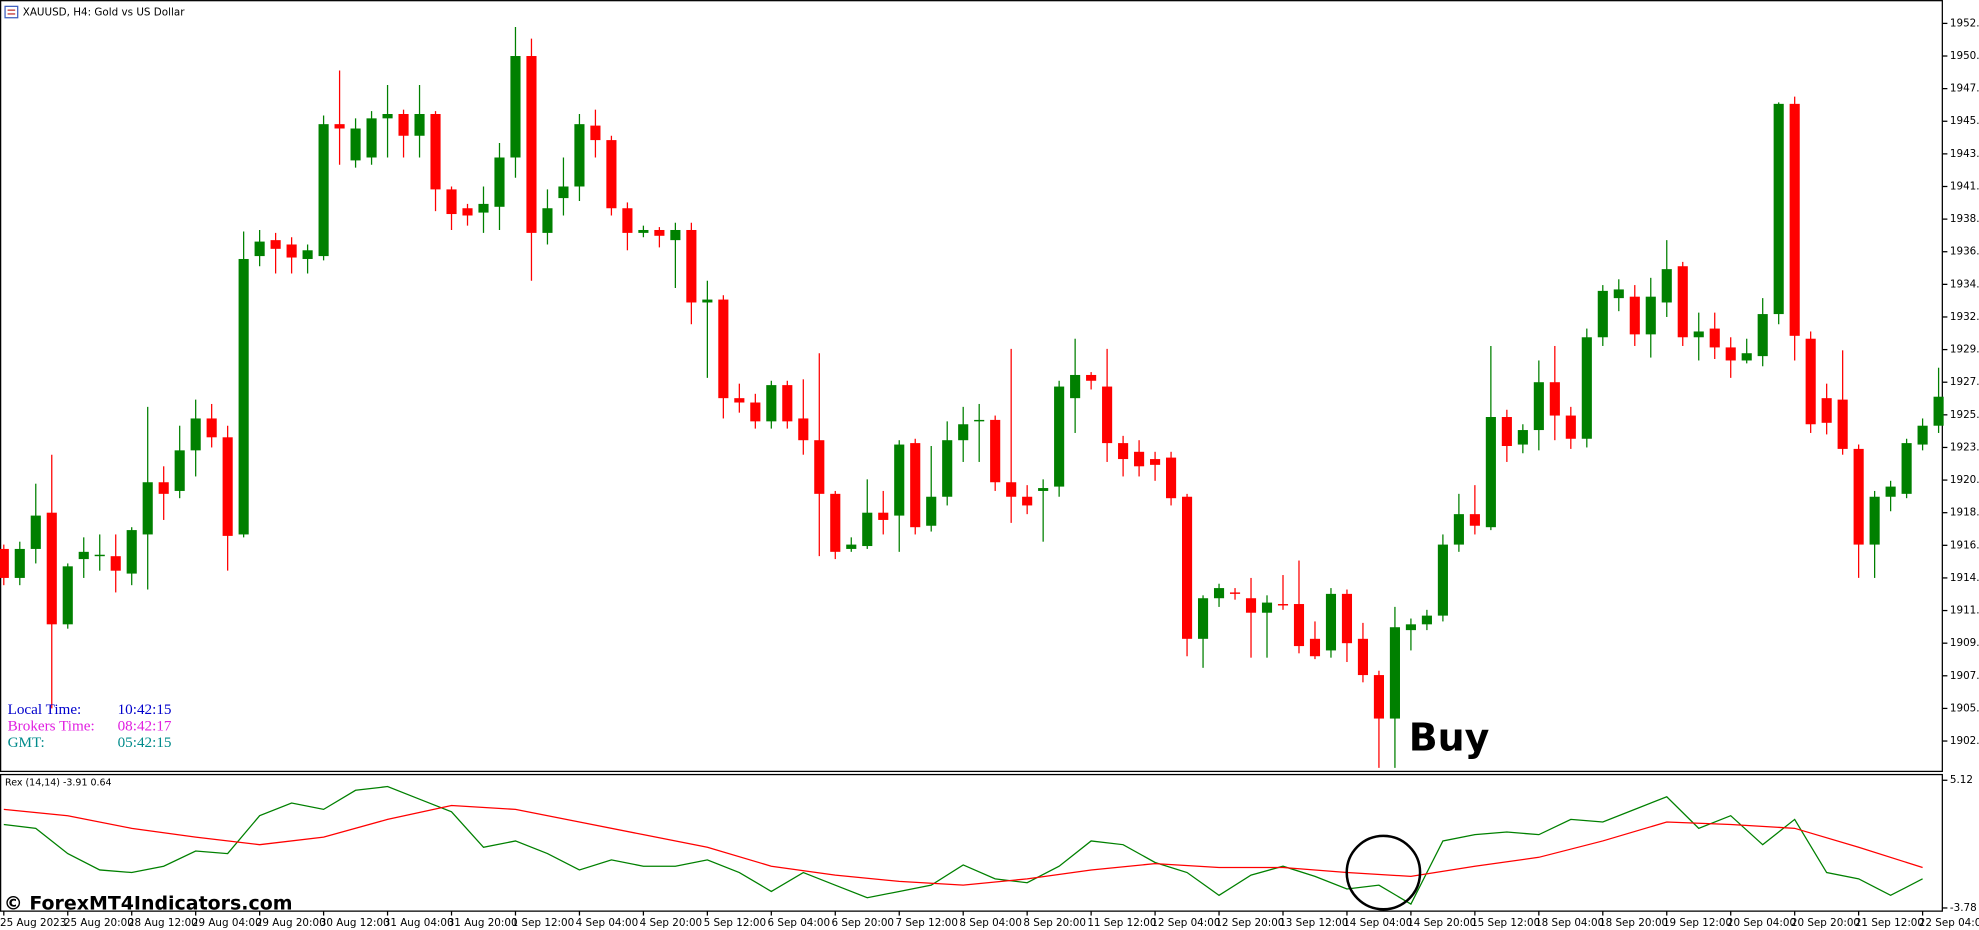  What do you see at coordinates (1441, 923) in the screenshot?
I see `x-tick-label: 14 Sep 20:00` at bounding box center [1441, 923].